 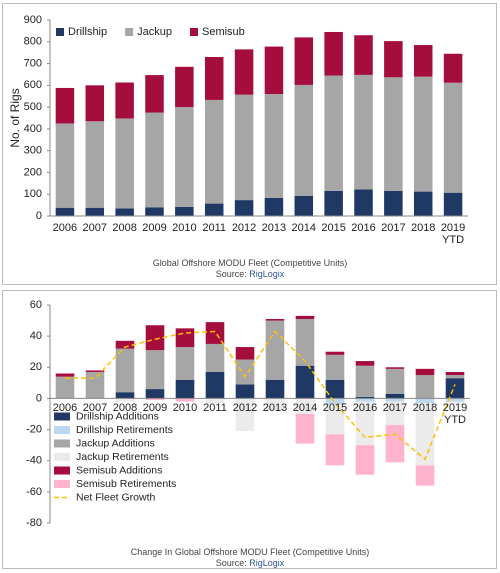 What do you see at coordinates (36, 305) in the screenshot?
I see `y-tick-label: 60` at bounding box center [36, 305].